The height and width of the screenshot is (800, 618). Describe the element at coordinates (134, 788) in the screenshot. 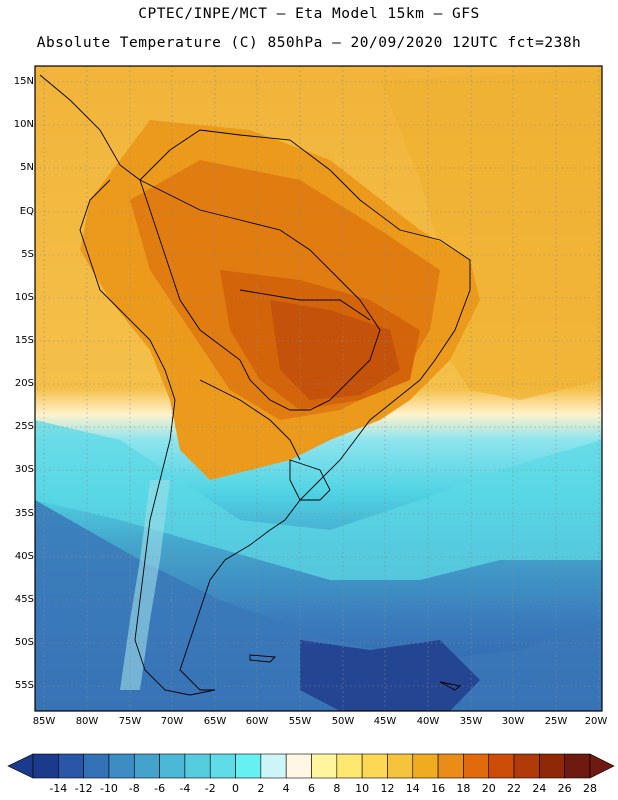

I see `colorbar-label: -8` at that location.